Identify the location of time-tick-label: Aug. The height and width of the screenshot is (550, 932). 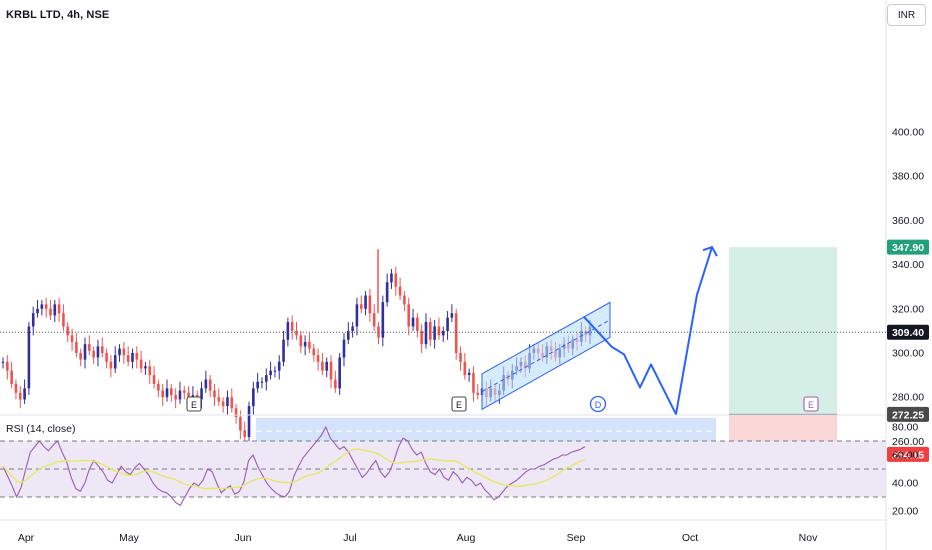
(466, 538).